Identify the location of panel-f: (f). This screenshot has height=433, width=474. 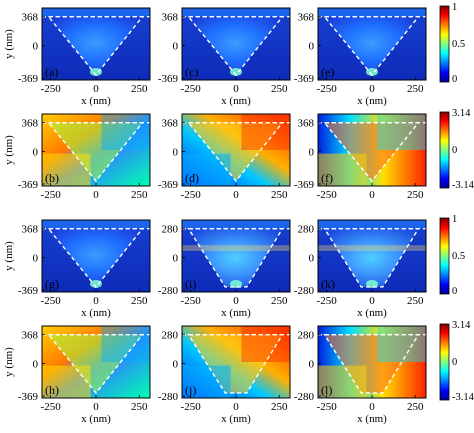
(372, 150).